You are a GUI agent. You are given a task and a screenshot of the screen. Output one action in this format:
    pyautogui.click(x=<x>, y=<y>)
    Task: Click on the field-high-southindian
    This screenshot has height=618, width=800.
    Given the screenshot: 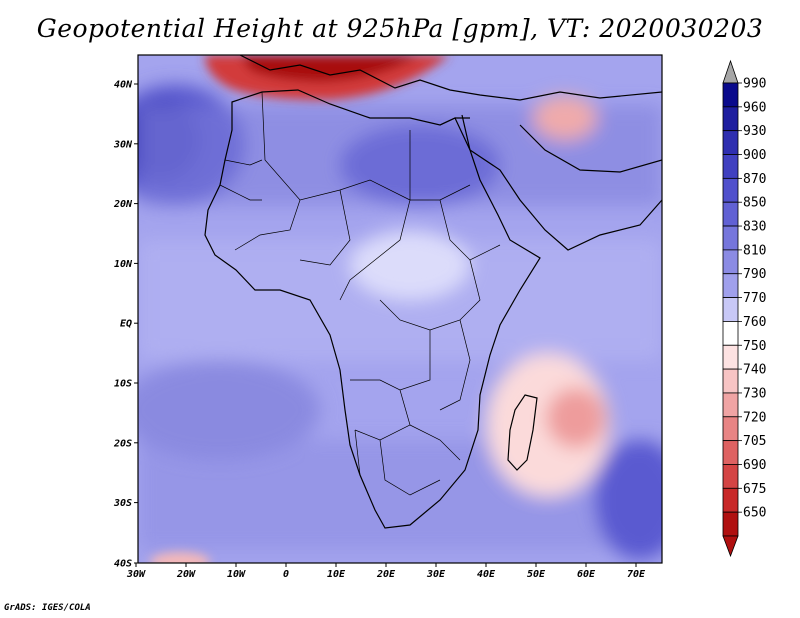 What is the action you would take?
    pyautogui.click(x=628, y=500)
    